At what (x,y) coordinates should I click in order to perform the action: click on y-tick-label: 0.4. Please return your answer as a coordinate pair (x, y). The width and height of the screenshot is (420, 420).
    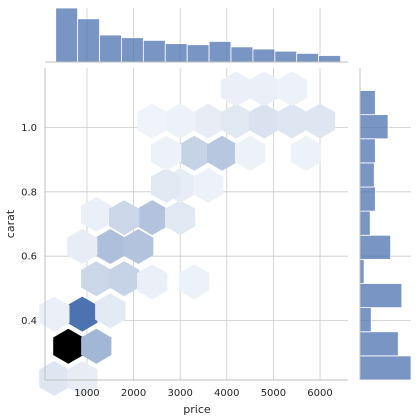
    Looking at the image, I should click on (29, 321).